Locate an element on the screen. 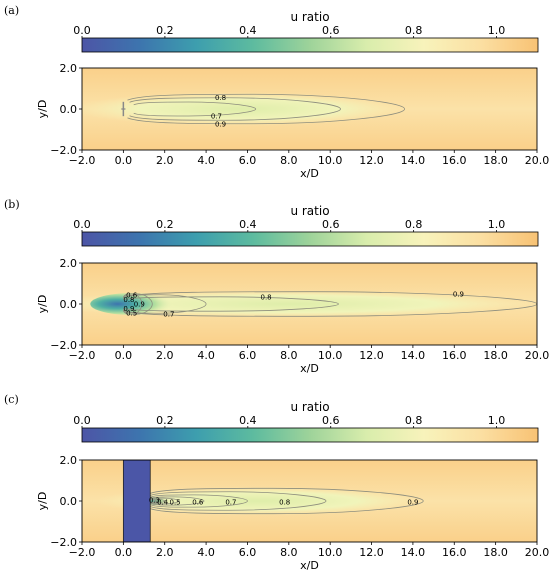  x-tick-label: 4.0 is located at coordinates (206, 552).